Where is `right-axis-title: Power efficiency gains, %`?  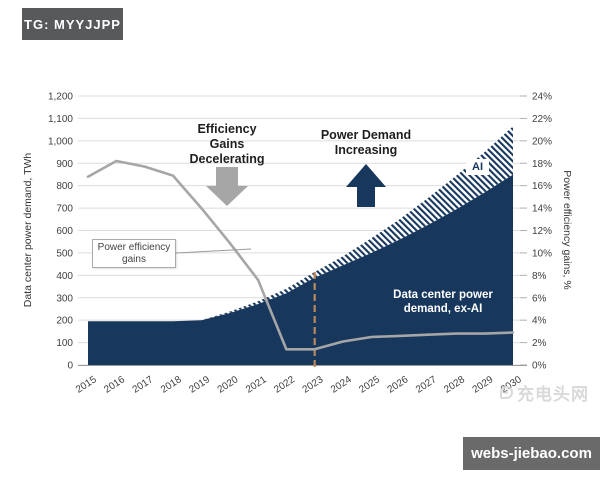 right-axis-title: Power efficiency gains, % is located at coordinates (567, 230).